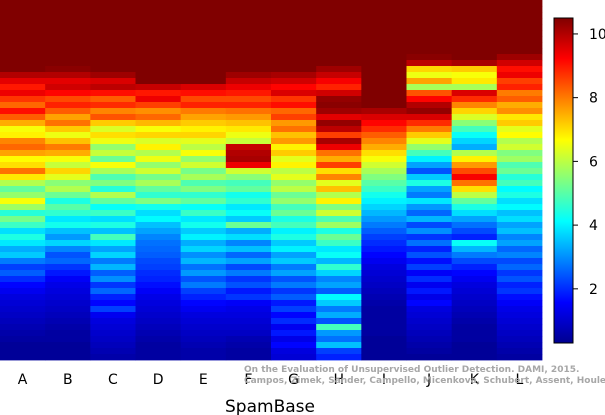 The image size is (605, 415). Describe the element at coordinates (579, 180) in the screenshot. I see `colorbar: 2 4 6 8 10` at that location.